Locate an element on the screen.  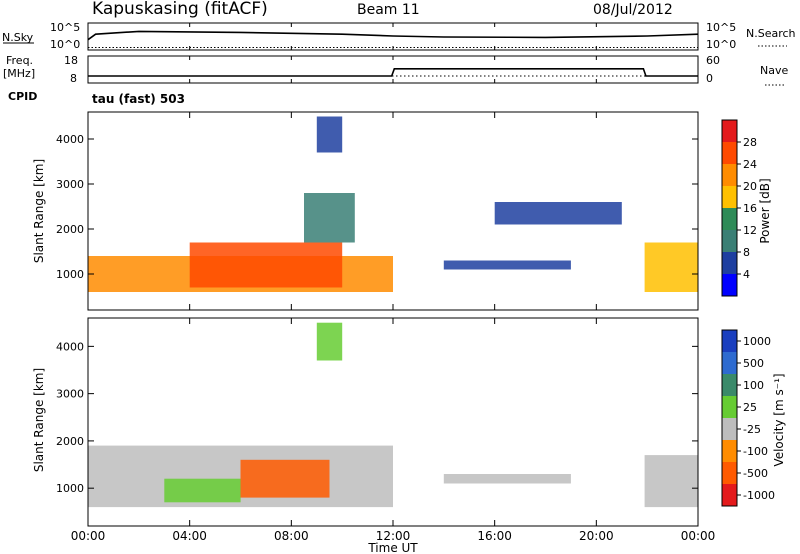
nave-label: Nave is located at coordinates (774, 70).